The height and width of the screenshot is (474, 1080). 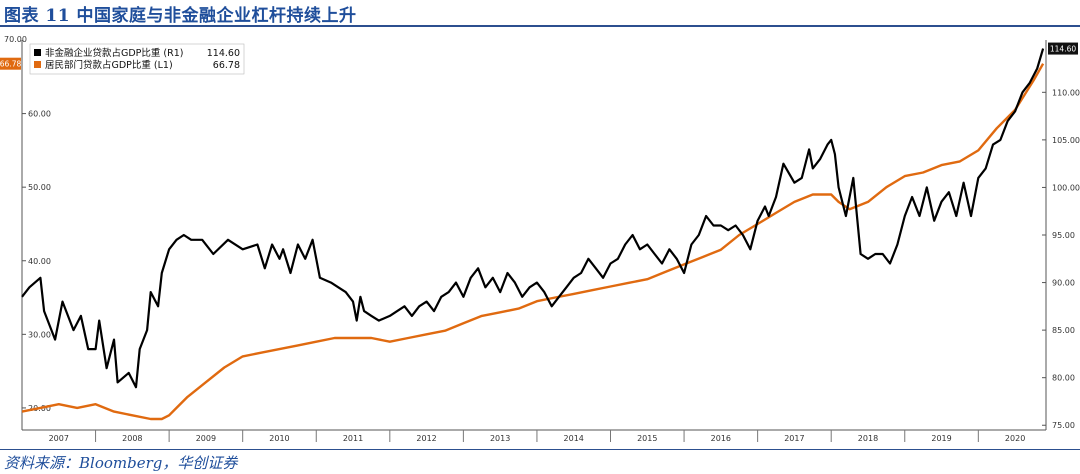 What do you see at coordinates (868, 438) in the screenshot?
I see `x-tick-label: 2018` at bounding box center [868, 438].